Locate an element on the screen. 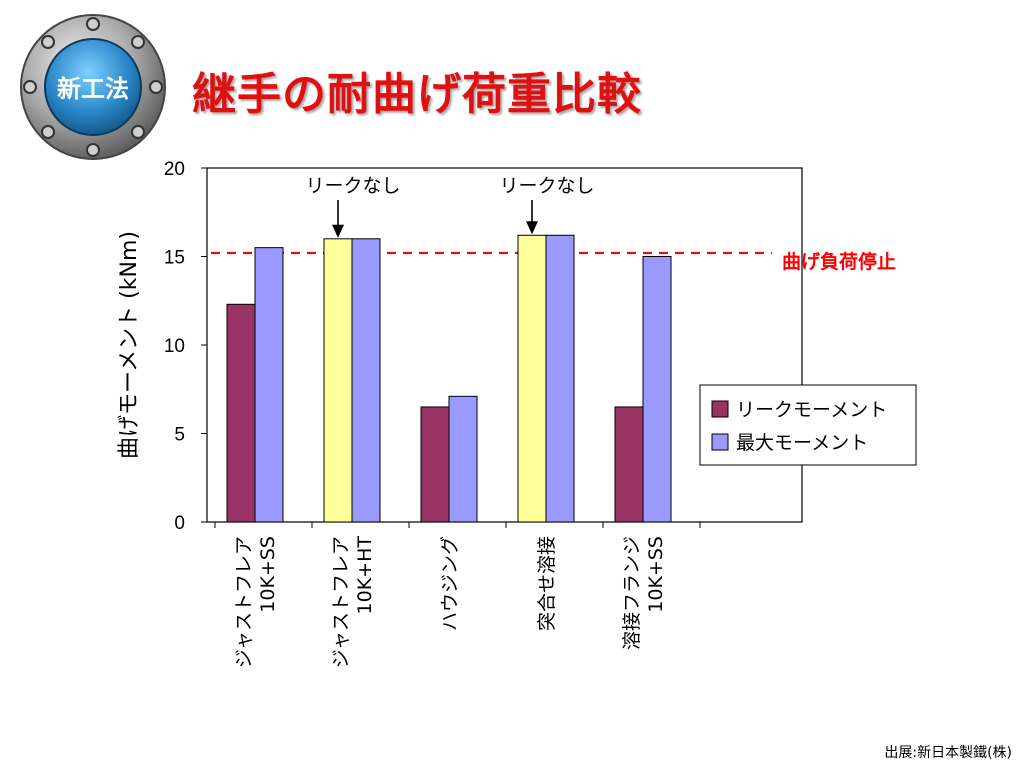  y-tick-label: 20 is located at coordinates (174, 169).